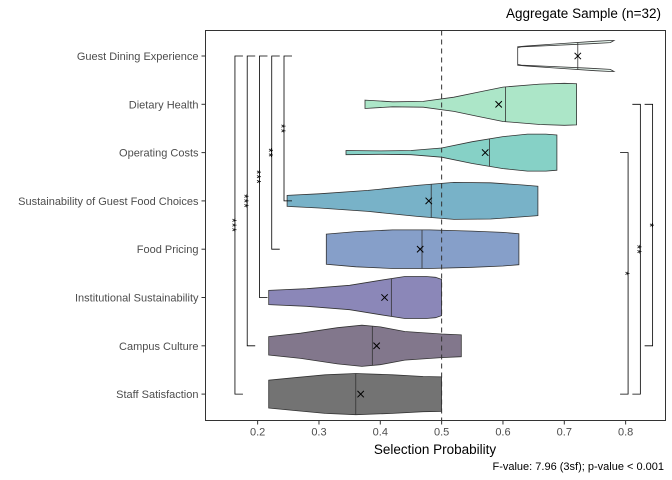 Image resolution: width=672 pixels, height=480 pixels. I want to click on significance-bracket-7: *, so click(649, 225).